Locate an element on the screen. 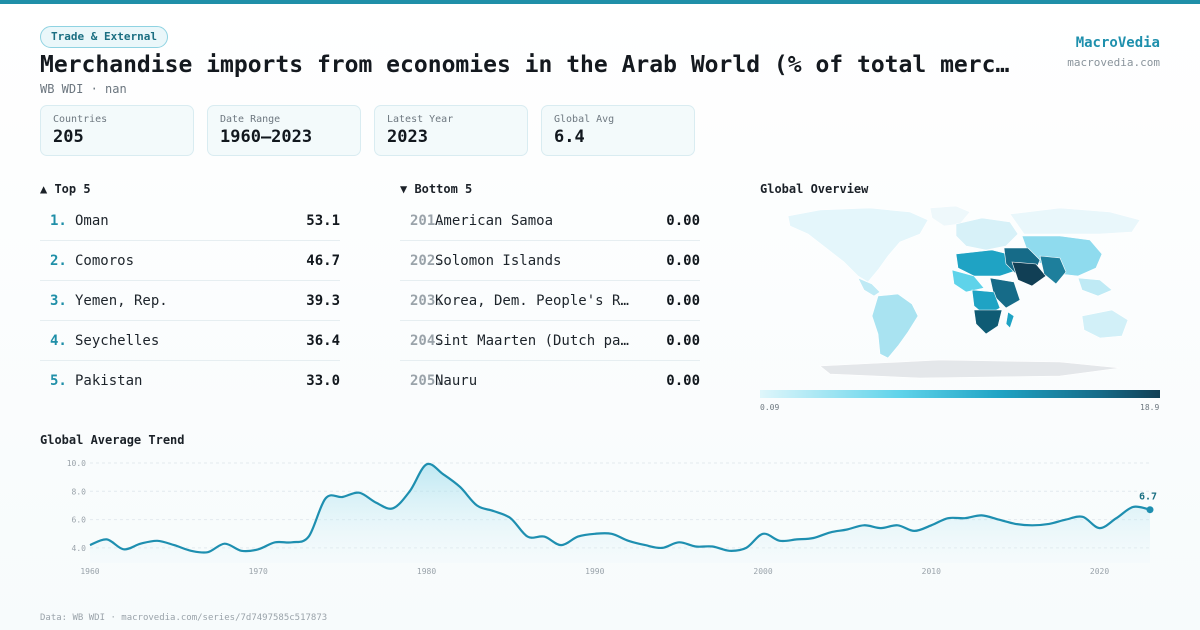  map-region-europe is located at coordinates (987, 234).